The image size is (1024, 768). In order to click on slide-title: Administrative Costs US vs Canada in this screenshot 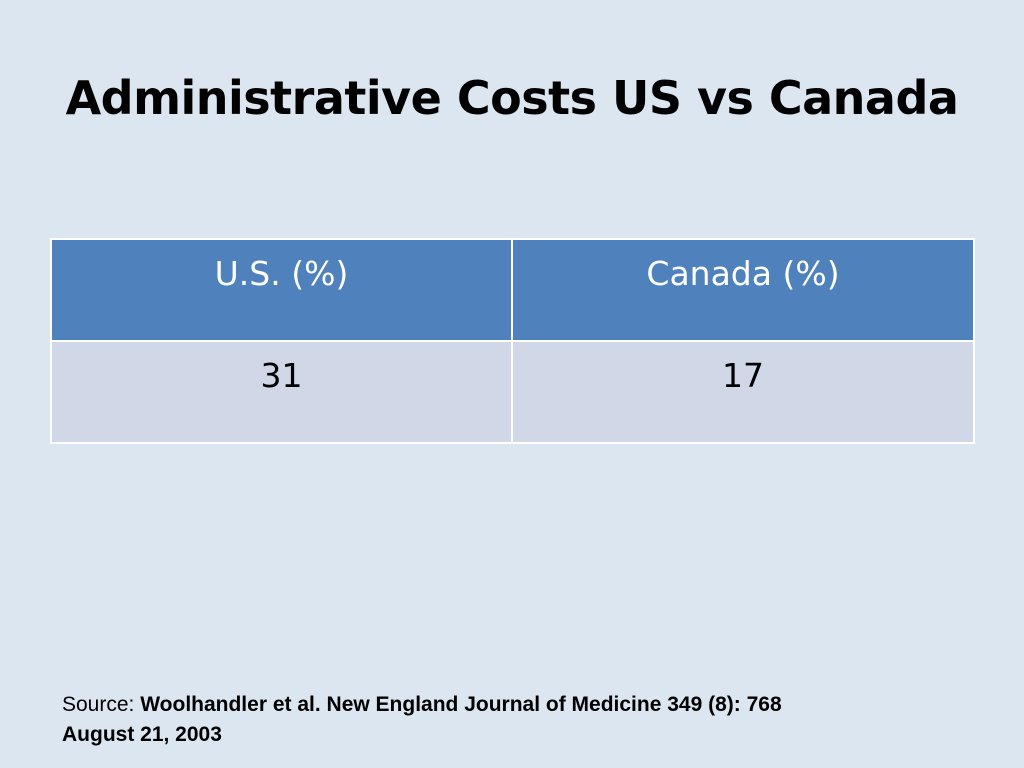, I will do `click(512, 98)`.